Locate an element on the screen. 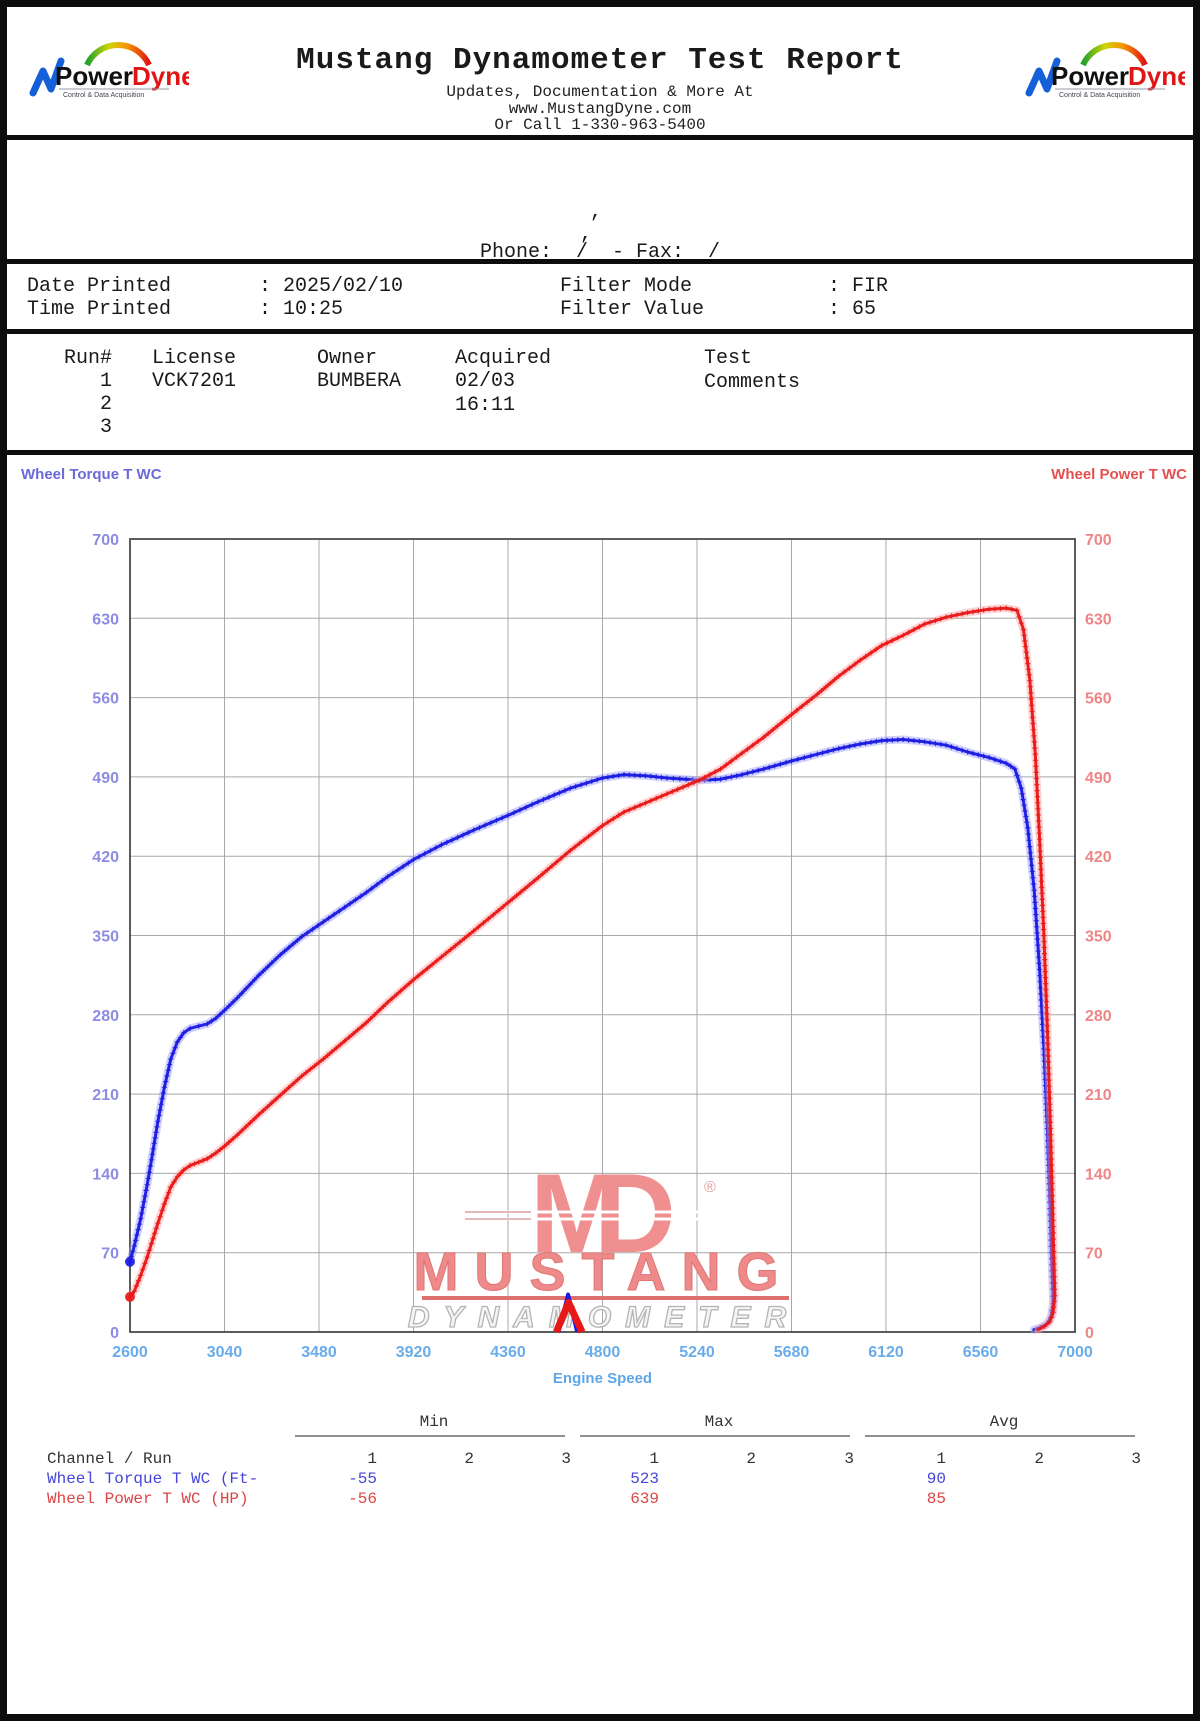  date-printed-value: : 2025/02/10 is located at coordinates (331, 286).